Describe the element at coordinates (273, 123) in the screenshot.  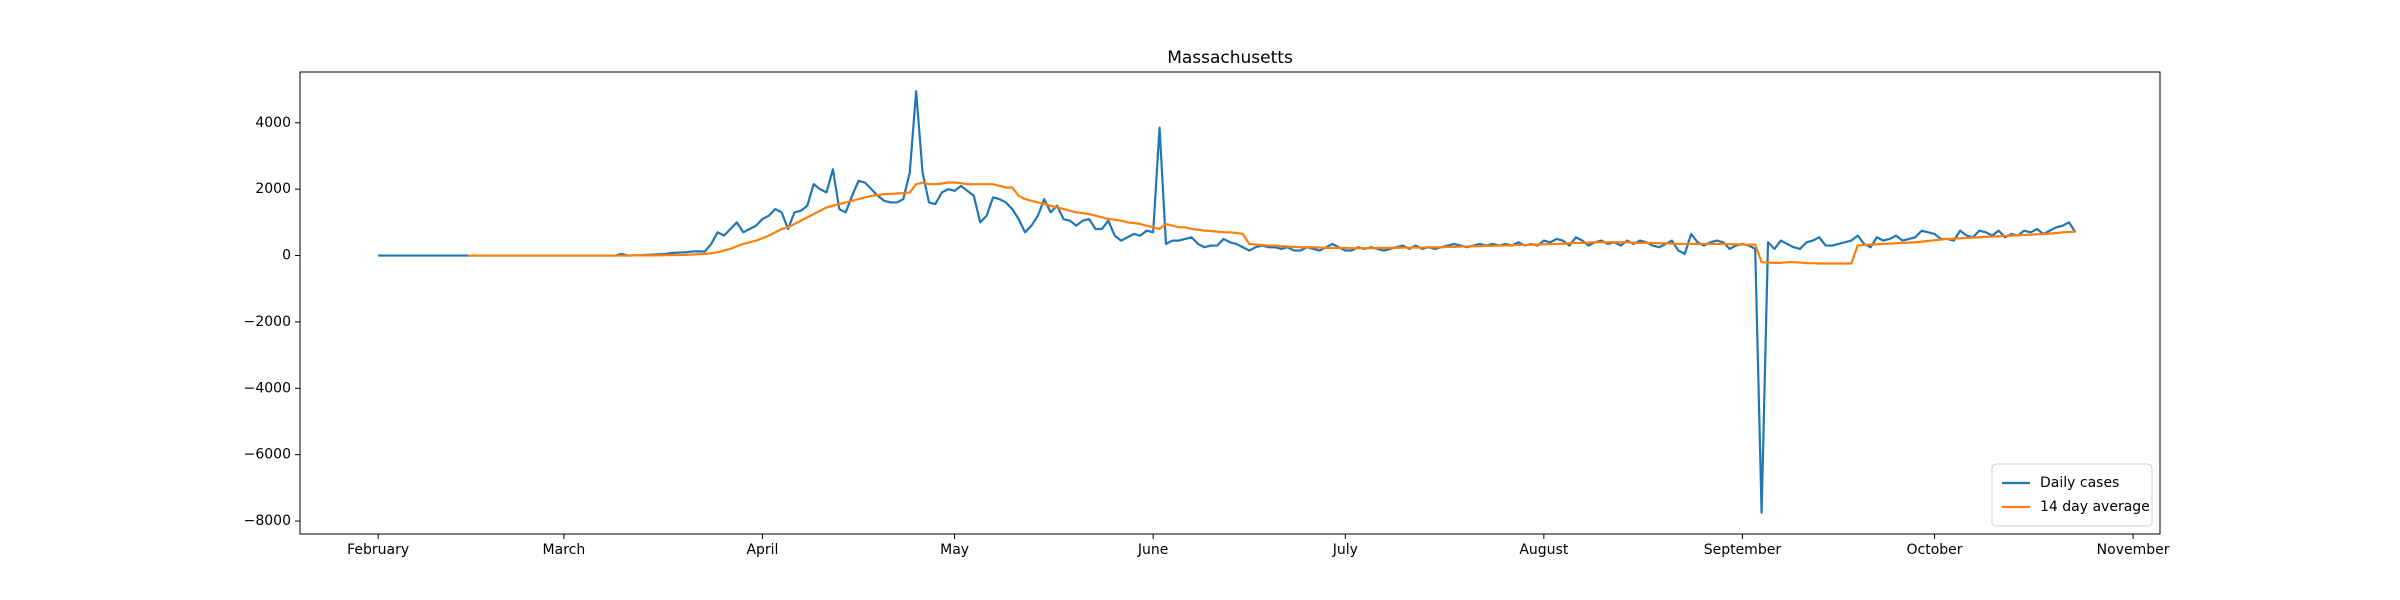
I see `y-tick-label: 4000` at that location.